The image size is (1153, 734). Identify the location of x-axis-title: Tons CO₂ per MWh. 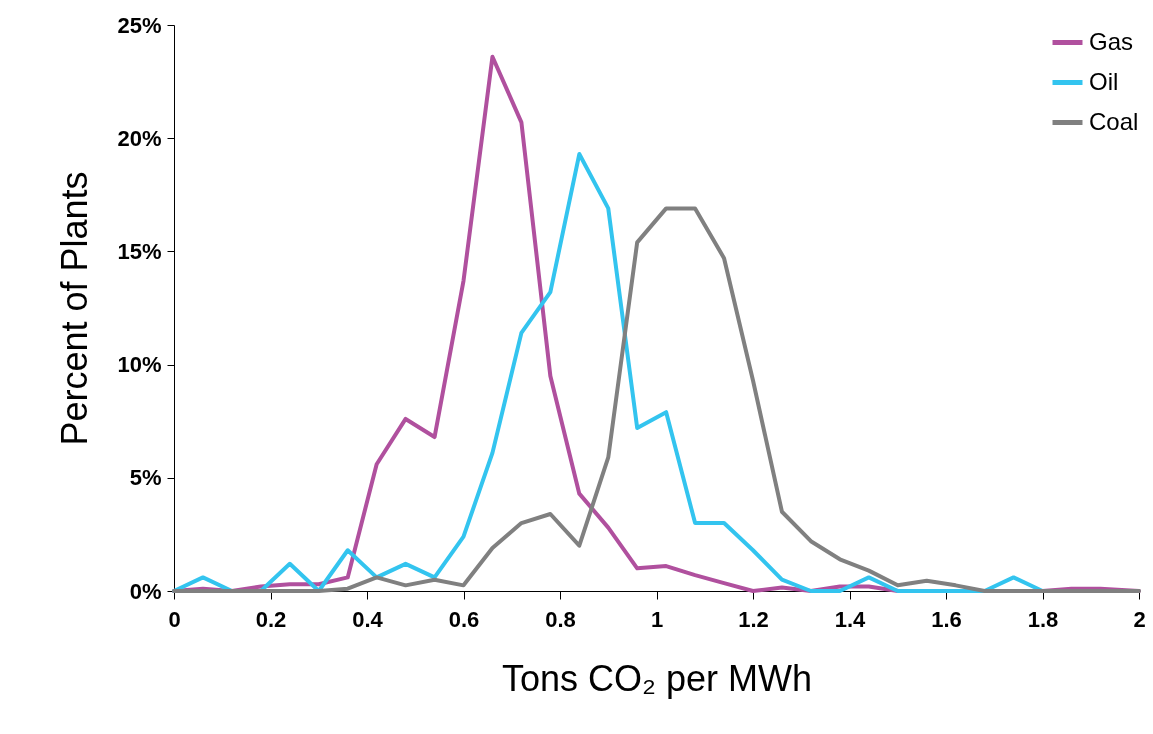
(657, 678).